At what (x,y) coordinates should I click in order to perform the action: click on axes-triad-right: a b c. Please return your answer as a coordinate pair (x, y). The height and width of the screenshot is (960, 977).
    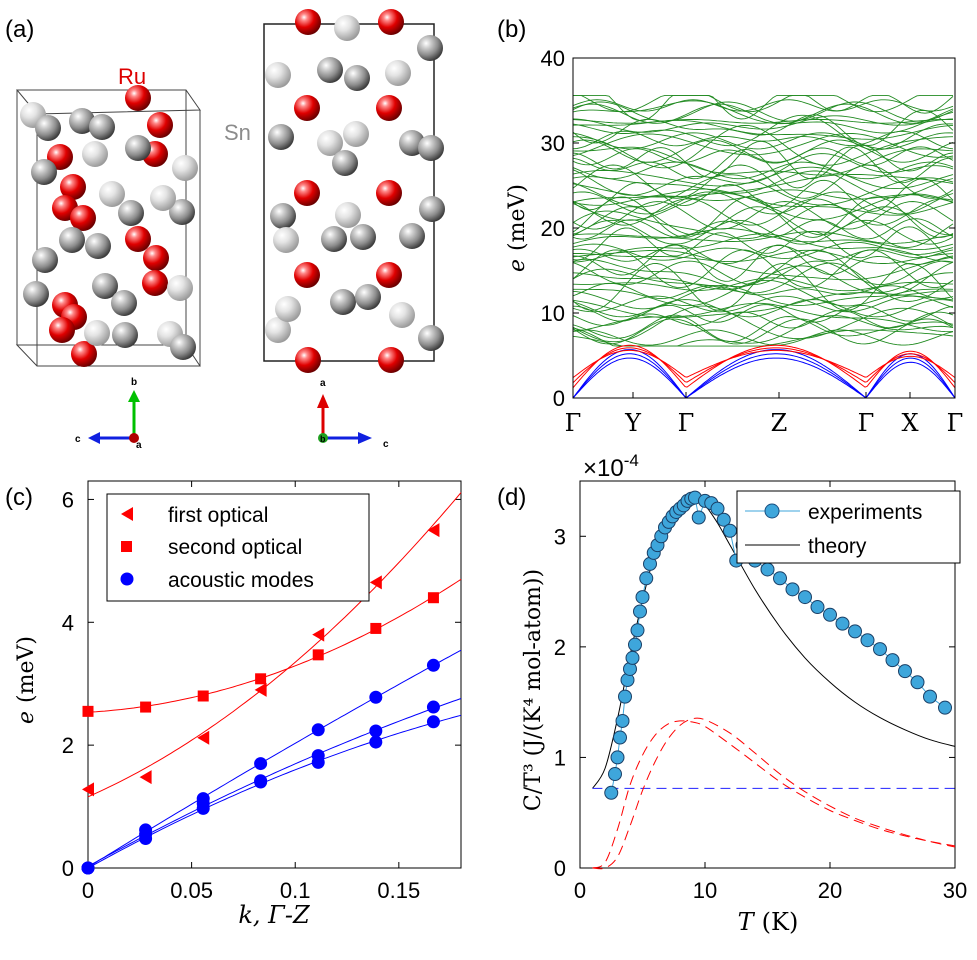
    Looking at the image, I should click on (353, 414).